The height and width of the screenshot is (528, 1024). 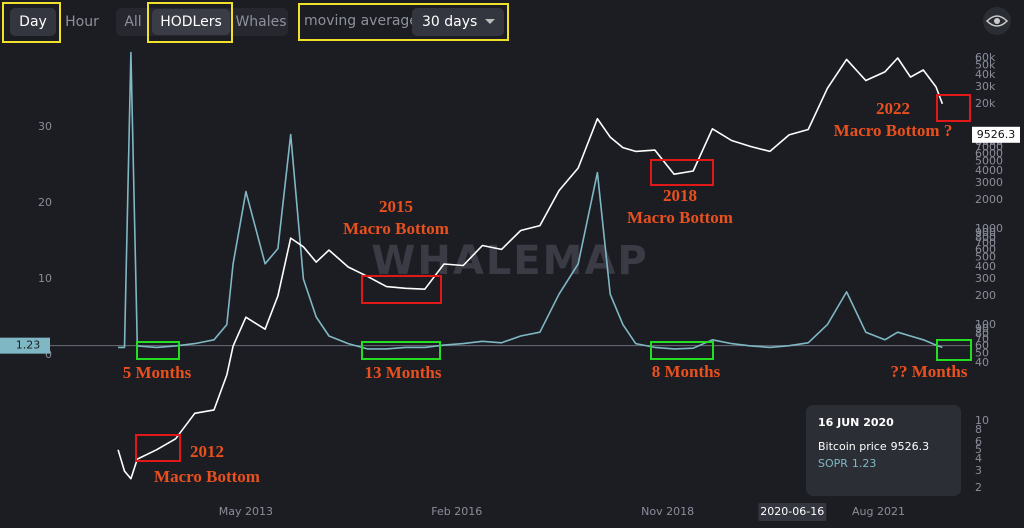 I want to click on ma-value: 30 days, so click(x=449, y=22).